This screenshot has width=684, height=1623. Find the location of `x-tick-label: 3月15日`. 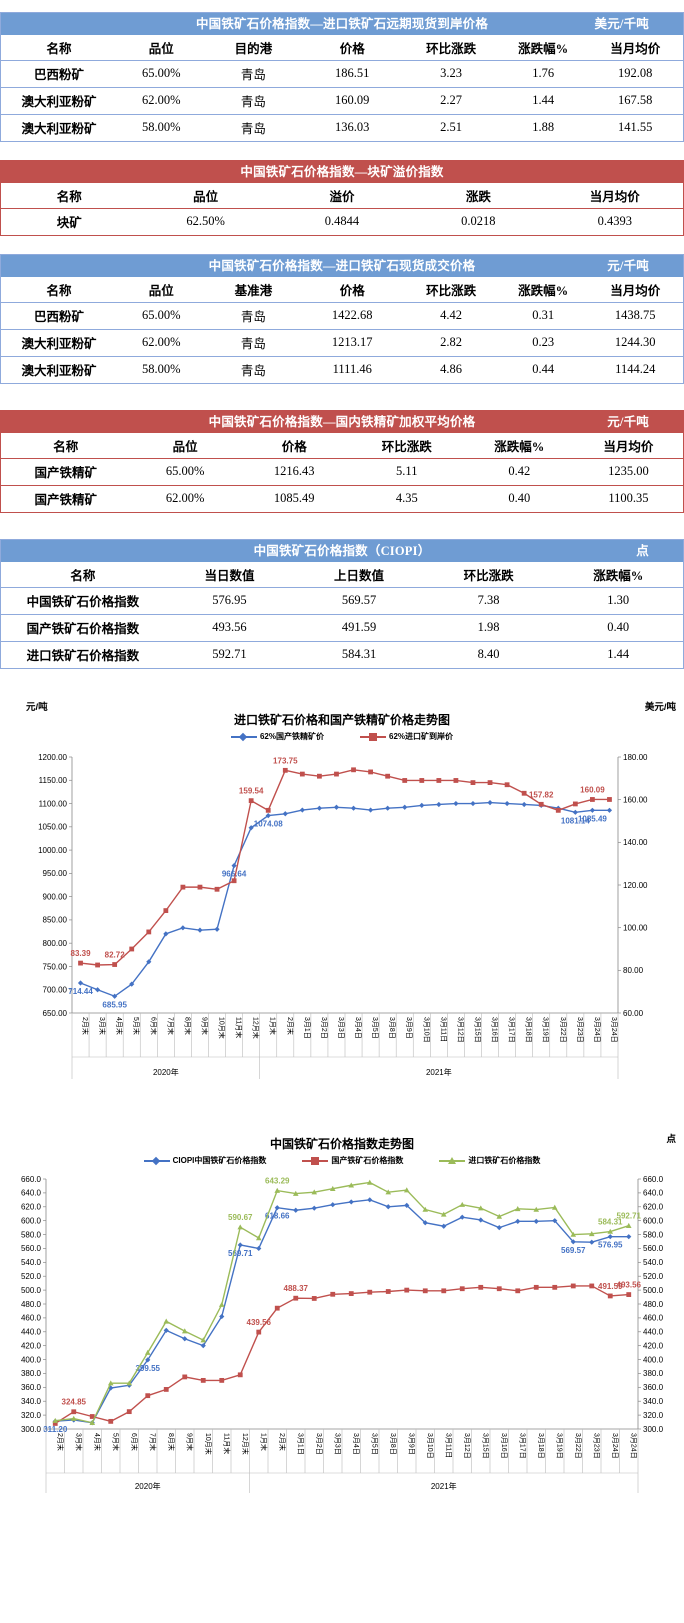

x-tick-label: 3月15日 is located at coordinates (485, 1446).